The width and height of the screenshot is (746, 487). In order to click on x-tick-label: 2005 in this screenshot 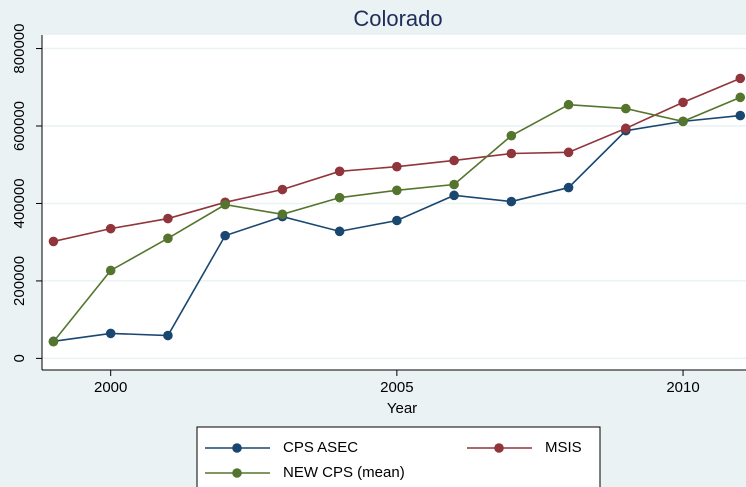, I will do `click(396, 387)`.